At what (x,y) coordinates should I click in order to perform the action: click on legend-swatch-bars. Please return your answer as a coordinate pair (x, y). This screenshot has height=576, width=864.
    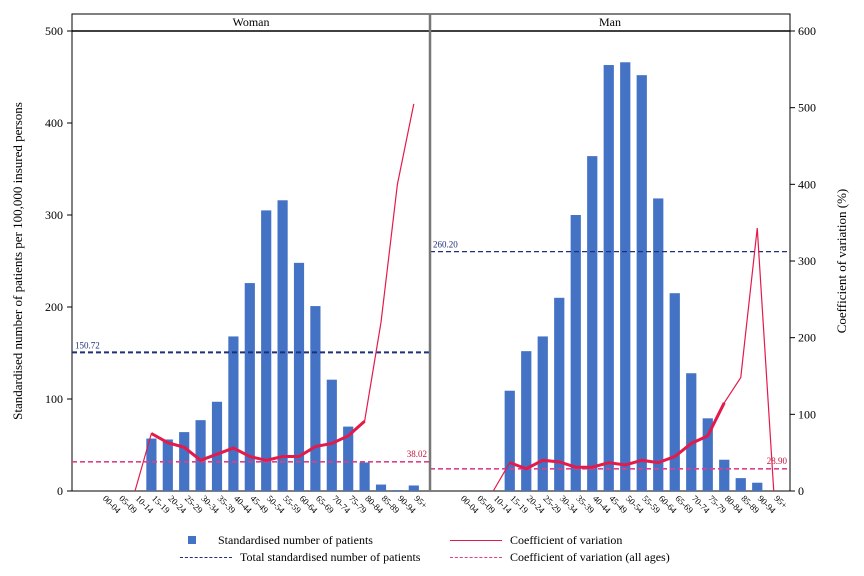
    Looking at the image, I should click on (192, 540).